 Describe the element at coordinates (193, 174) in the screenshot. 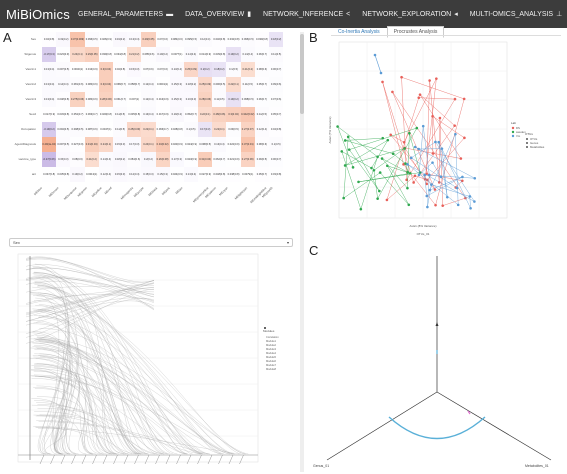

I see `heatmap-cell-pvalue: (0.4)` at that location.